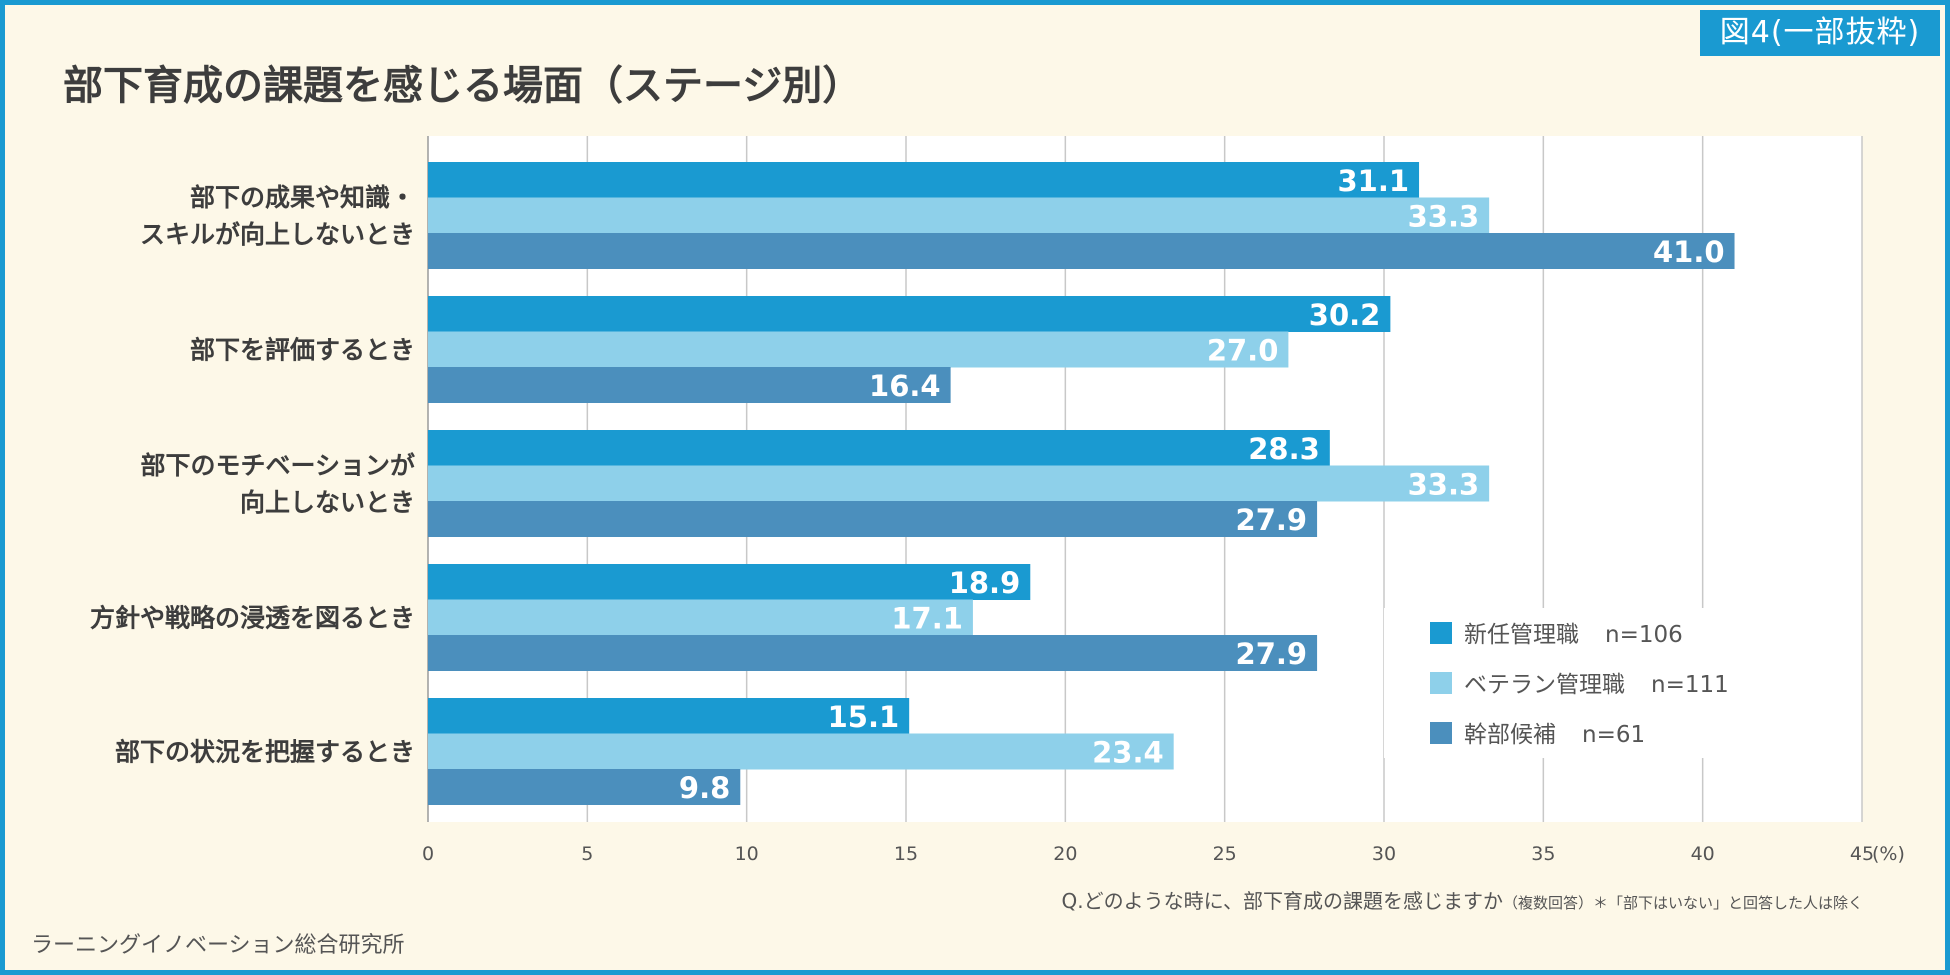 Image resolution: width=1950 pixels, height=975 pixels. Describe the element at coordinates (1373, 181) in the screenshot. I see `bar-value-label: 31.1` at that location.